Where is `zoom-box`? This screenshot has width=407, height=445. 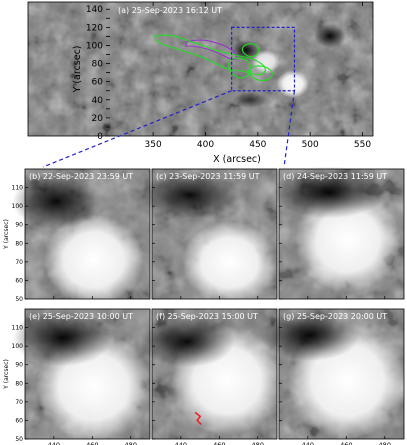
zoom-box is located at coordinates (263, 59).